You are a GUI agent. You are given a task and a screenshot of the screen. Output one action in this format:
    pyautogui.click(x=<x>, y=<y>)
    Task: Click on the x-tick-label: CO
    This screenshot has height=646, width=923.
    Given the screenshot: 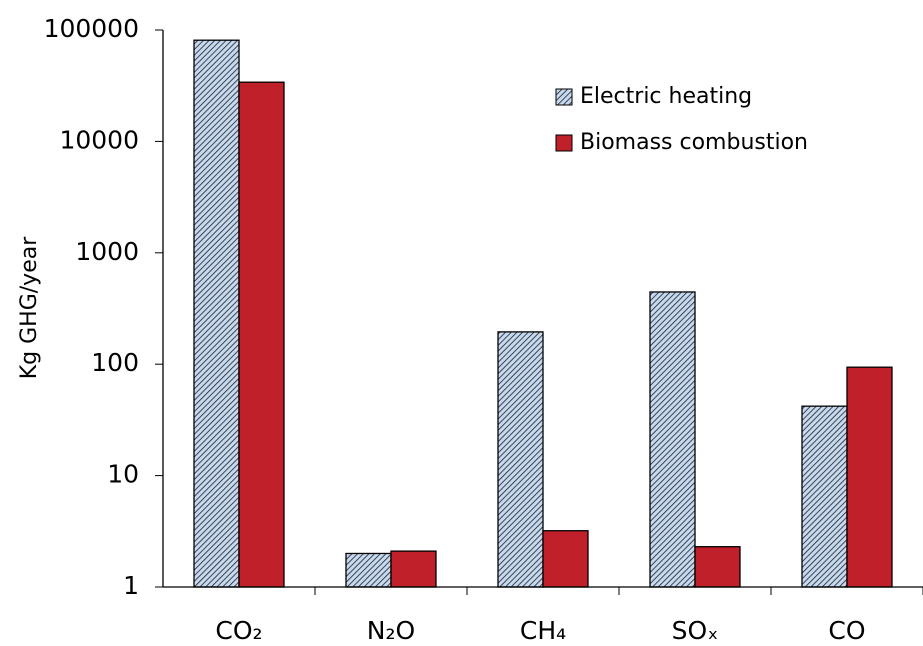 What is the action you would take?
    pyautogui.click(x=846, y=630)
    